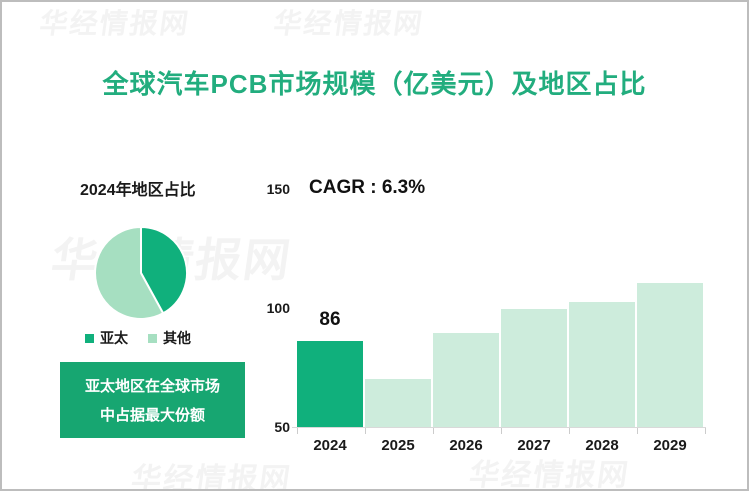 The image size is (749, 491). I want to click on bar-2024, so click(330, 383).